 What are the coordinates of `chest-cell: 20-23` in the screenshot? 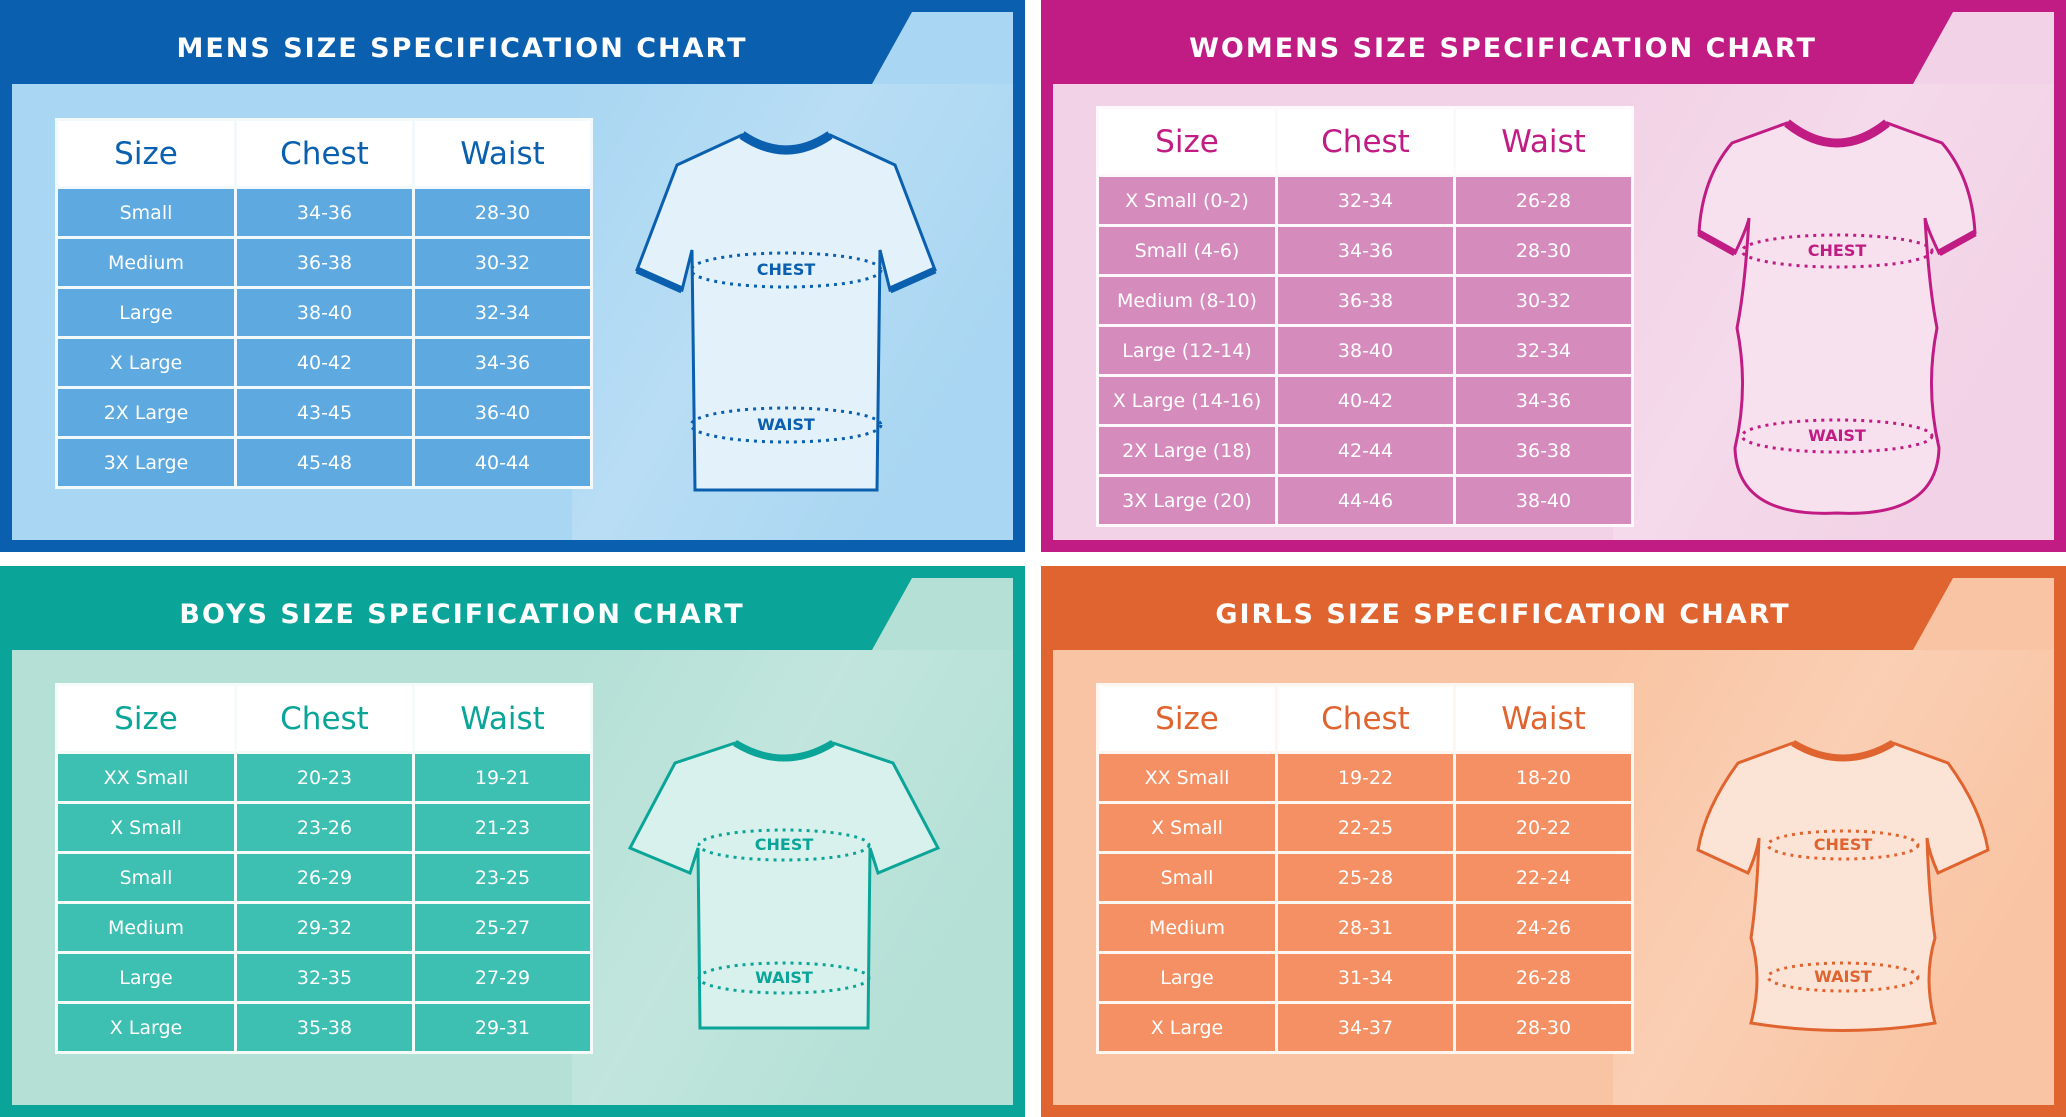 It's located at (324, 777).